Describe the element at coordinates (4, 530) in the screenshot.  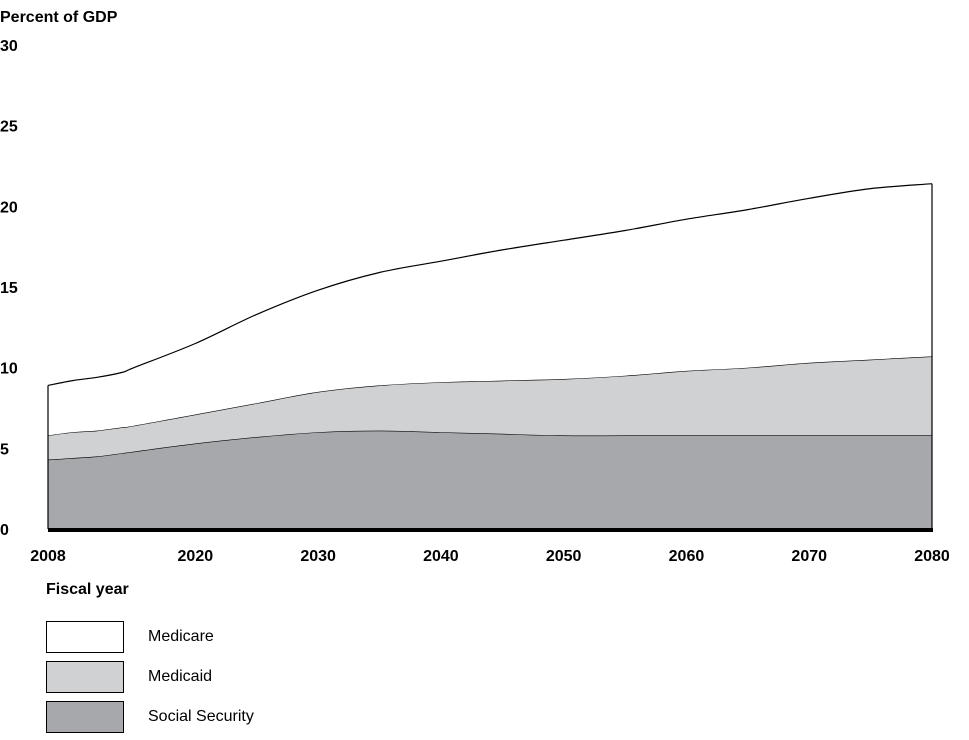
I see `y-tick-label: 0` at that location.